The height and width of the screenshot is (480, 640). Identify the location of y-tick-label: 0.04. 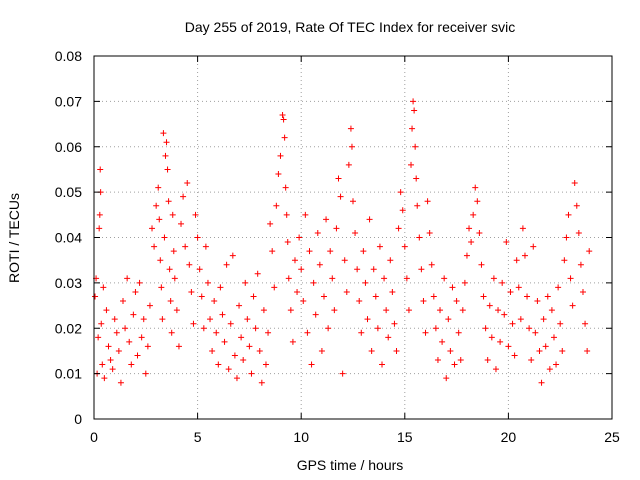
(68, 238).